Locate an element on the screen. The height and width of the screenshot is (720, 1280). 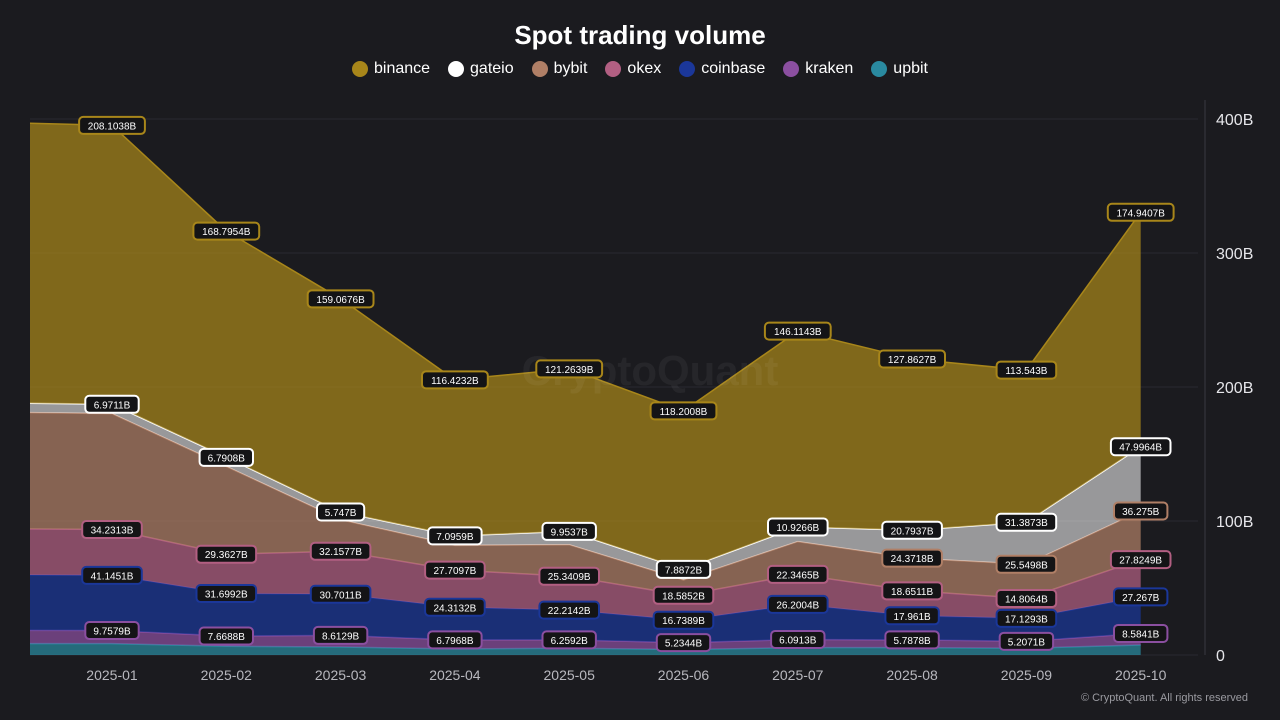
data-label-coinbase: 16.7389B is located at coordinates (683, 620).